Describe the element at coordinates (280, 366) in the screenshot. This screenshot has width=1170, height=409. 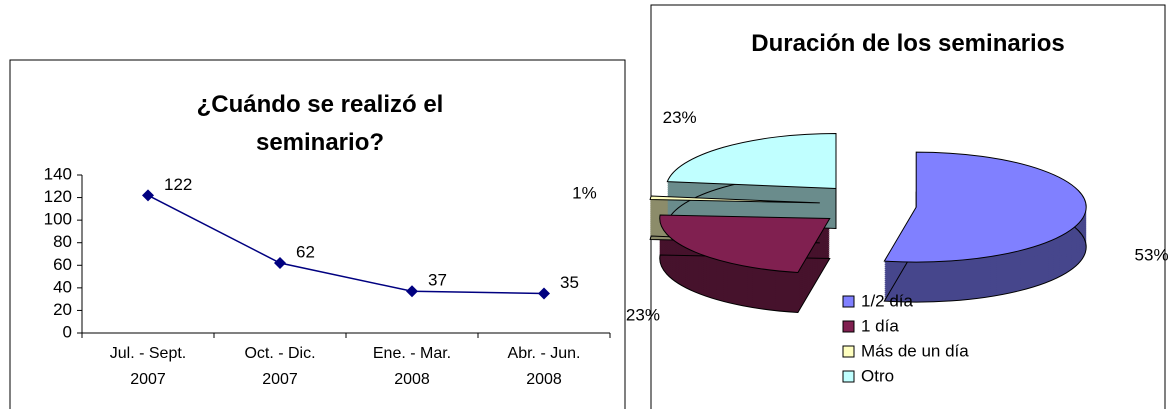
I see `x-tick-label: Oct. - Dic. 2007` at that location.